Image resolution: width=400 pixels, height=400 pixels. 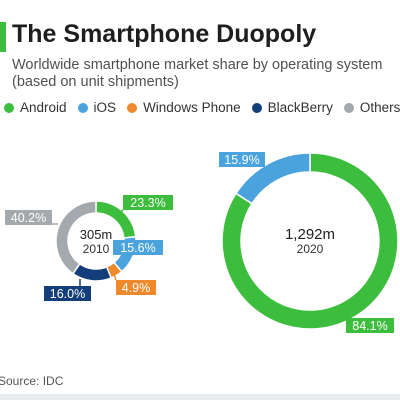 What do you see at coordinates (348, 107) in the screenshot?
I see `legend-swatch-others` at bounding box center [348, 107].